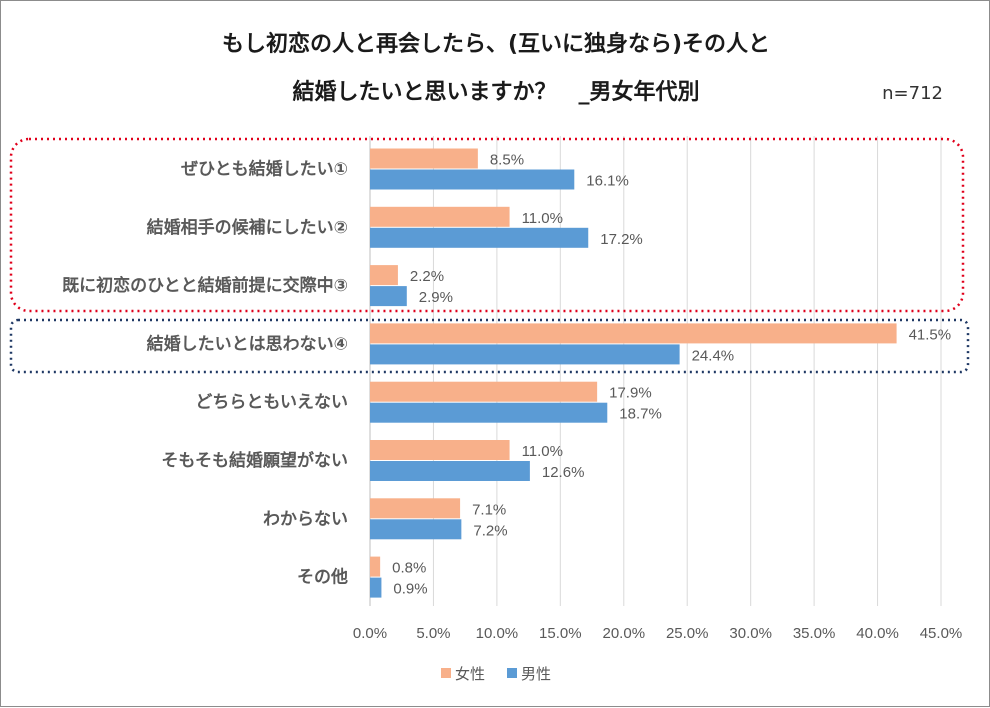 The width and height of the screenshot is (990, 708). What do you see at coordinates (254, 460) in the screenshot?
I see `category-label: そもそも結婚願望がない` at bounding box center [254, 460].